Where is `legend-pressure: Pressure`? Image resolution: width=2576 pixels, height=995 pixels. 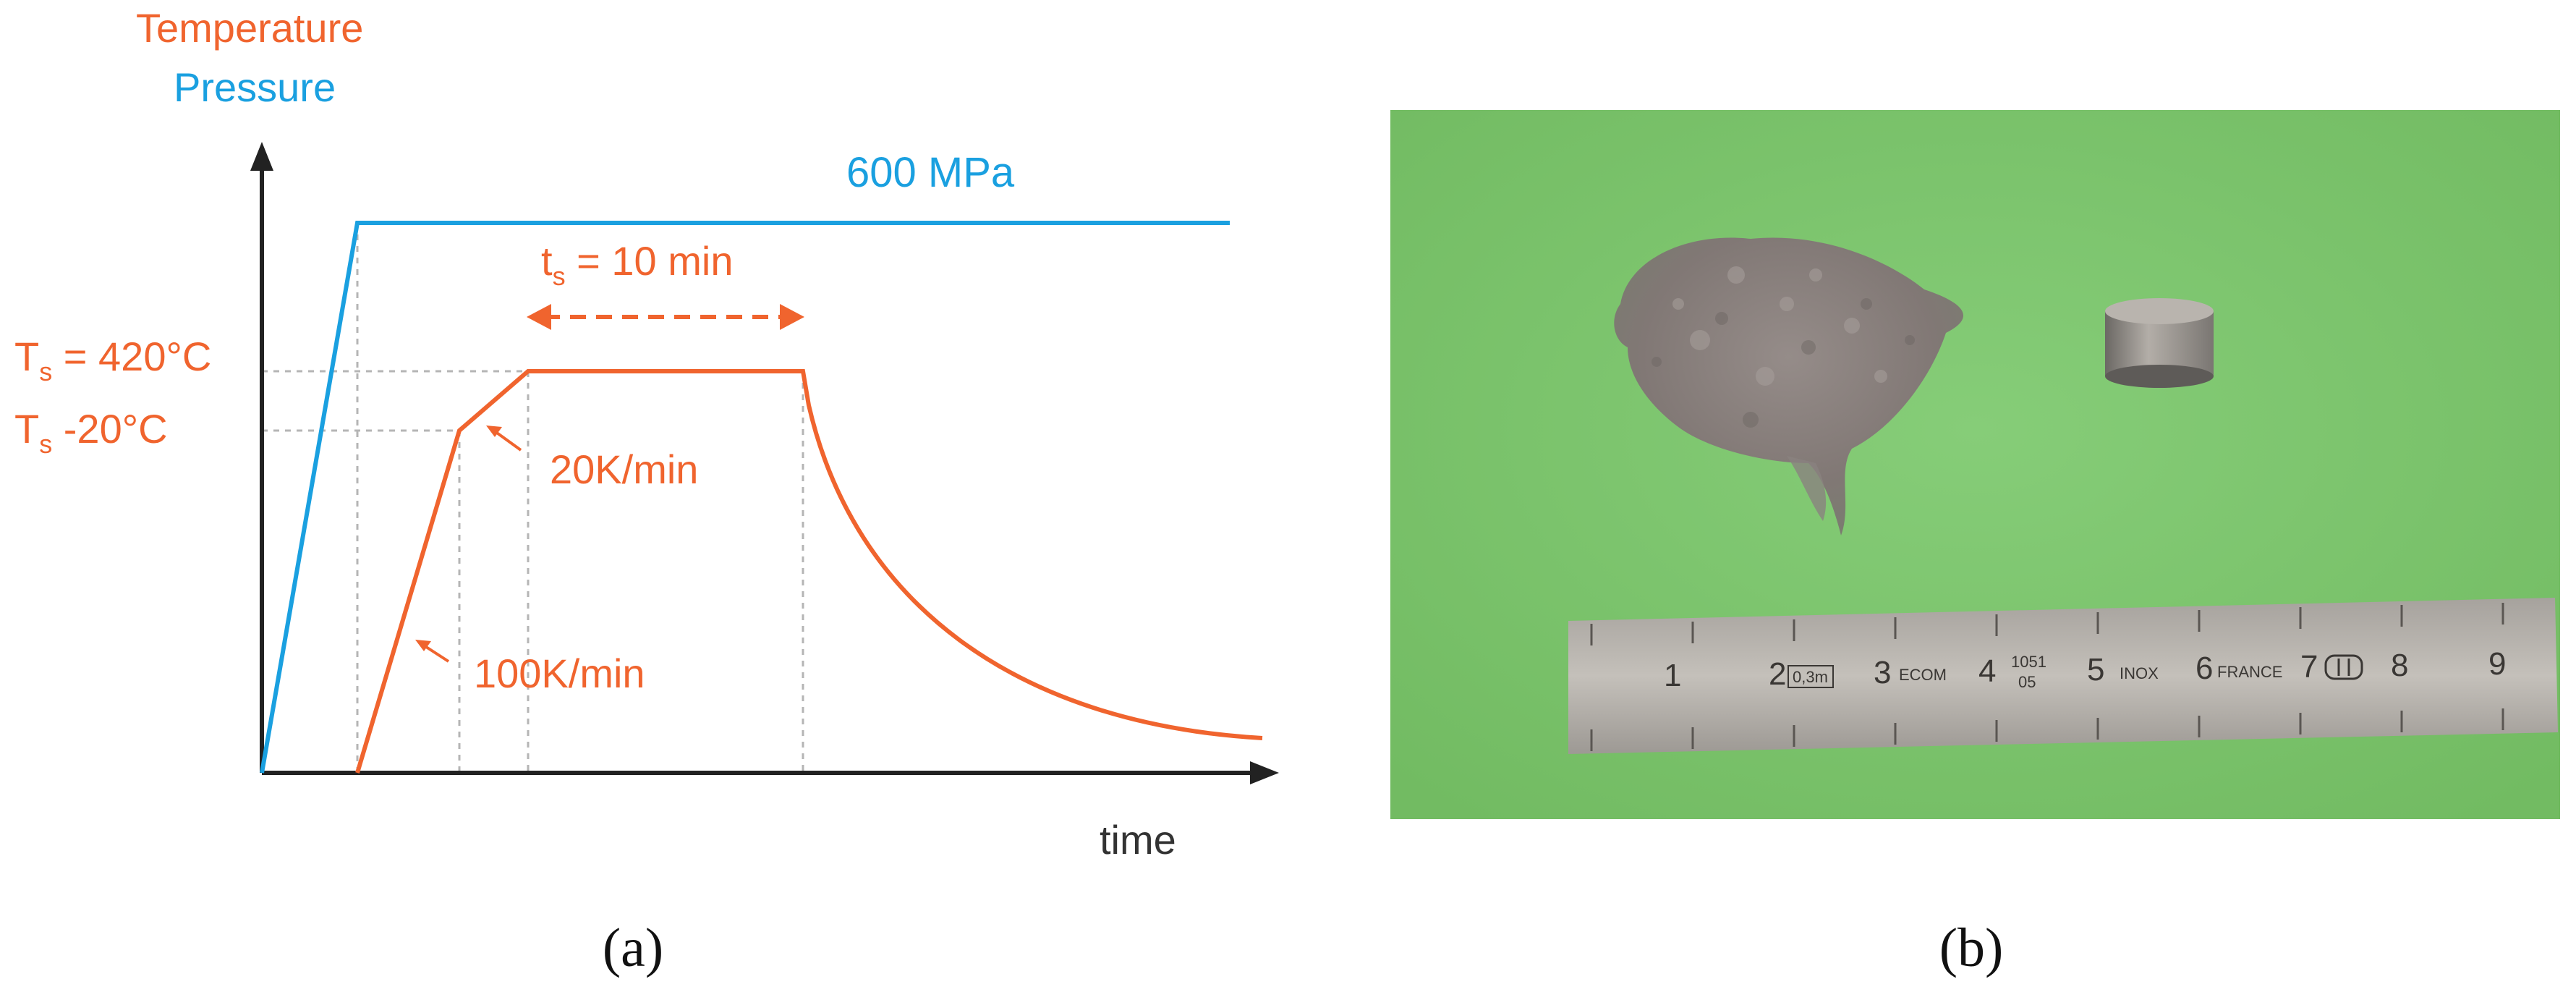
legend-pressure: Pressure is located at coordinates (255, 87).